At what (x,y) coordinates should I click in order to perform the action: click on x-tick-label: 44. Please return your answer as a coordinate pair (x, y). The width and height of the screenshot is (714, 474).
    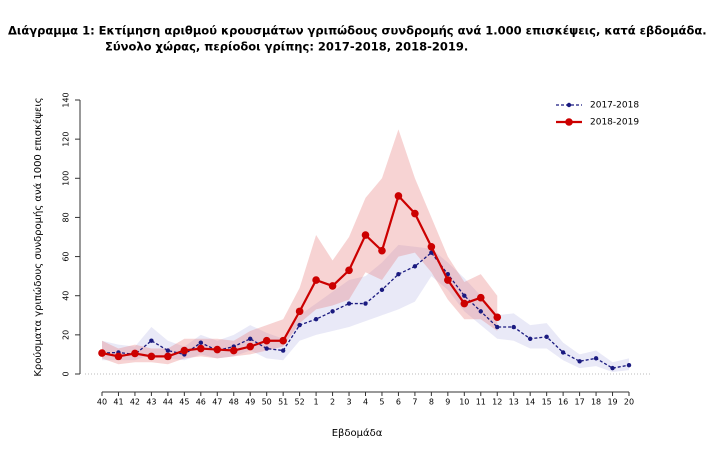
    Looking at the image, I should click on (168, 402).